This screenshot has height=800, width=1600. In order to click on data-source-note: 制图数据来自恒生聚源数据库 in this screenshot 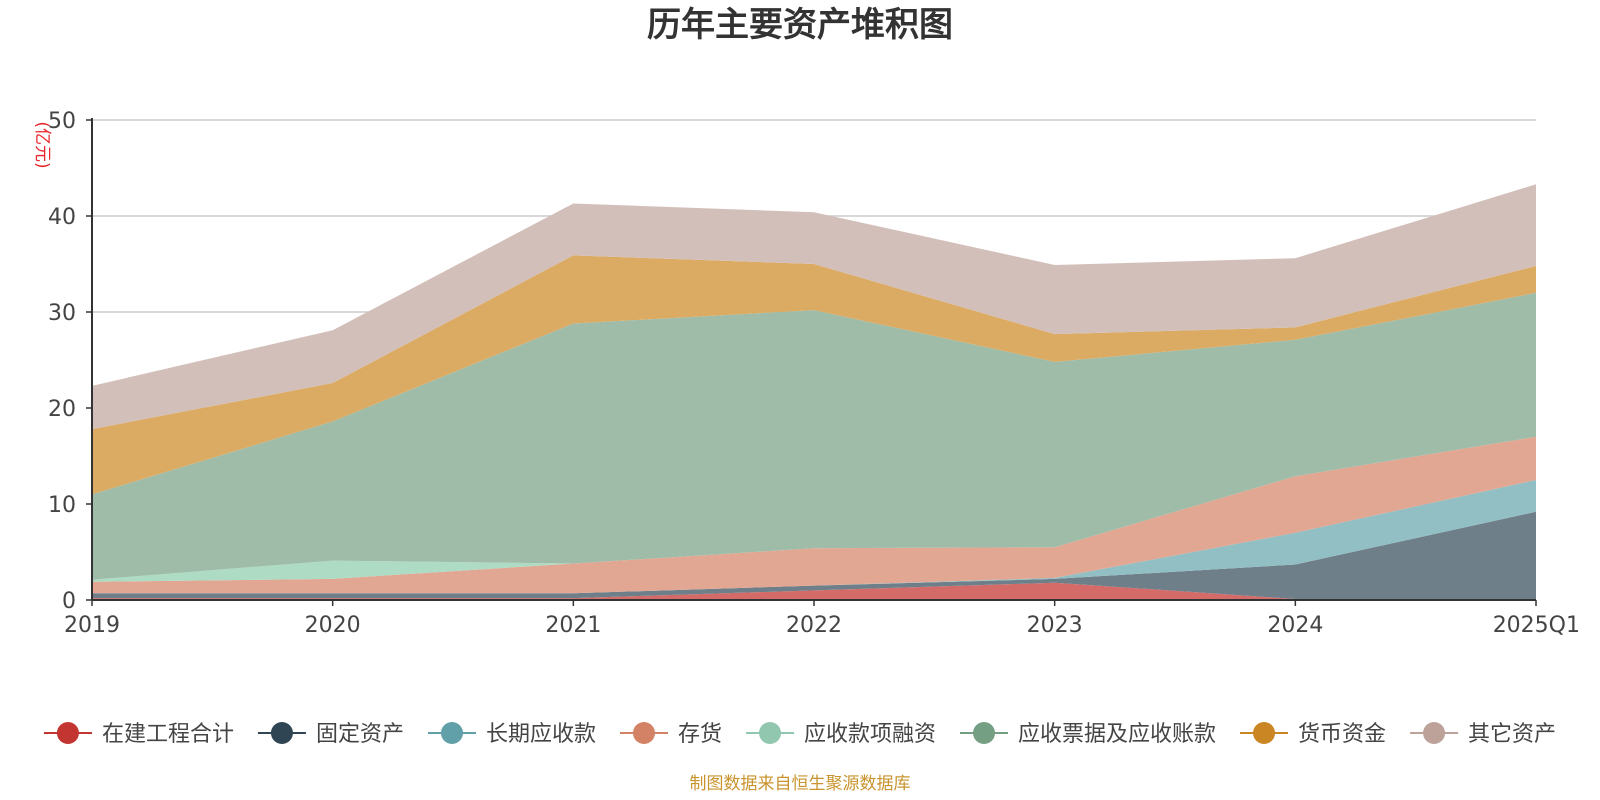, I will do `click(800, 784)`.